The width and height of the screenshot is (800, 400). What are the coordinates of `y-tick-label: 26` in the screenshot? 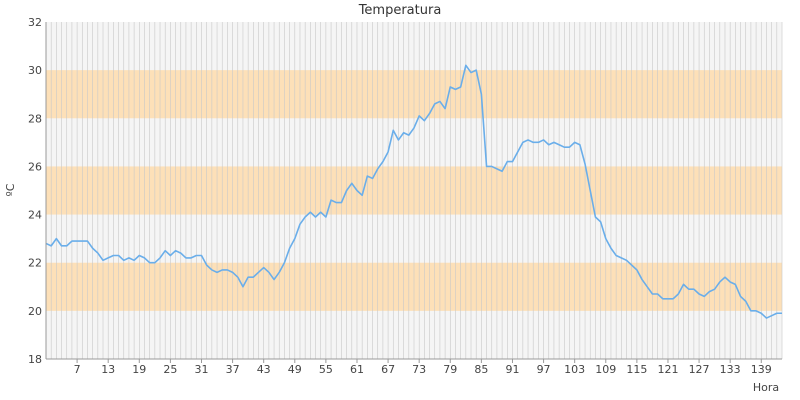 It's located at (35, 166).